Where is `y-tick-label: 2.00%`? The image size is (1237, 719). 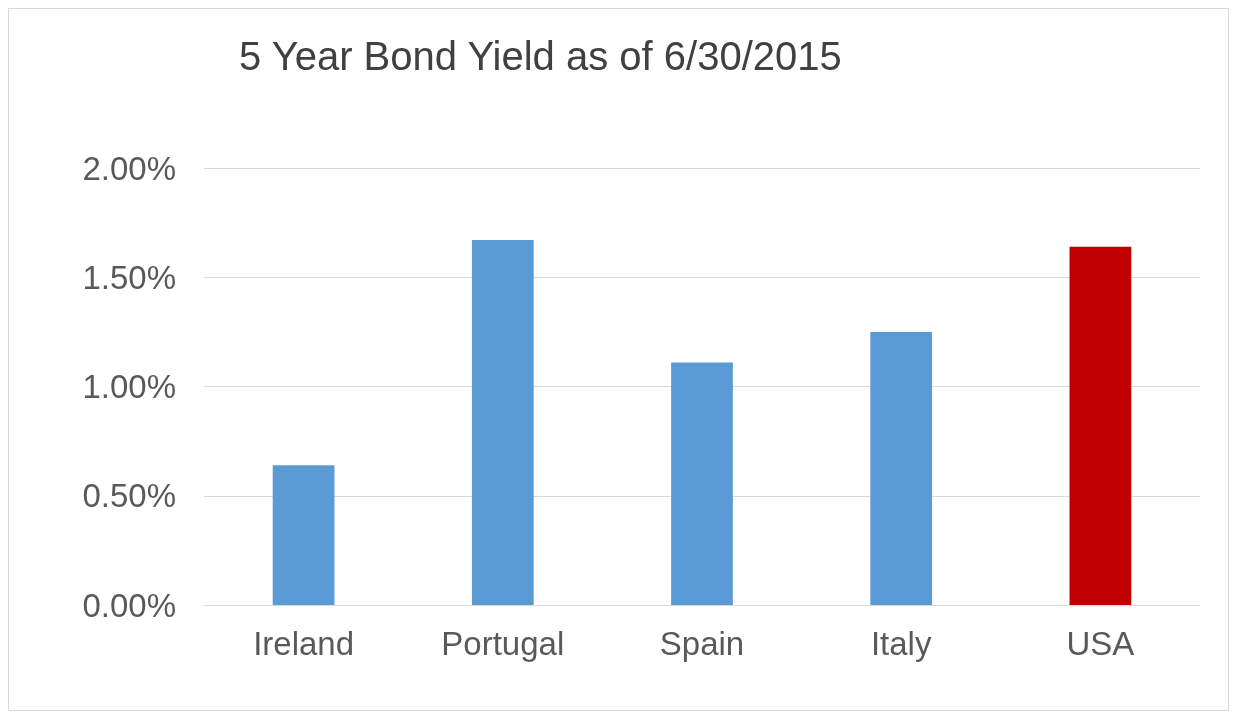
y-tick-label: 2.00% is located at coordinates (129, 168).